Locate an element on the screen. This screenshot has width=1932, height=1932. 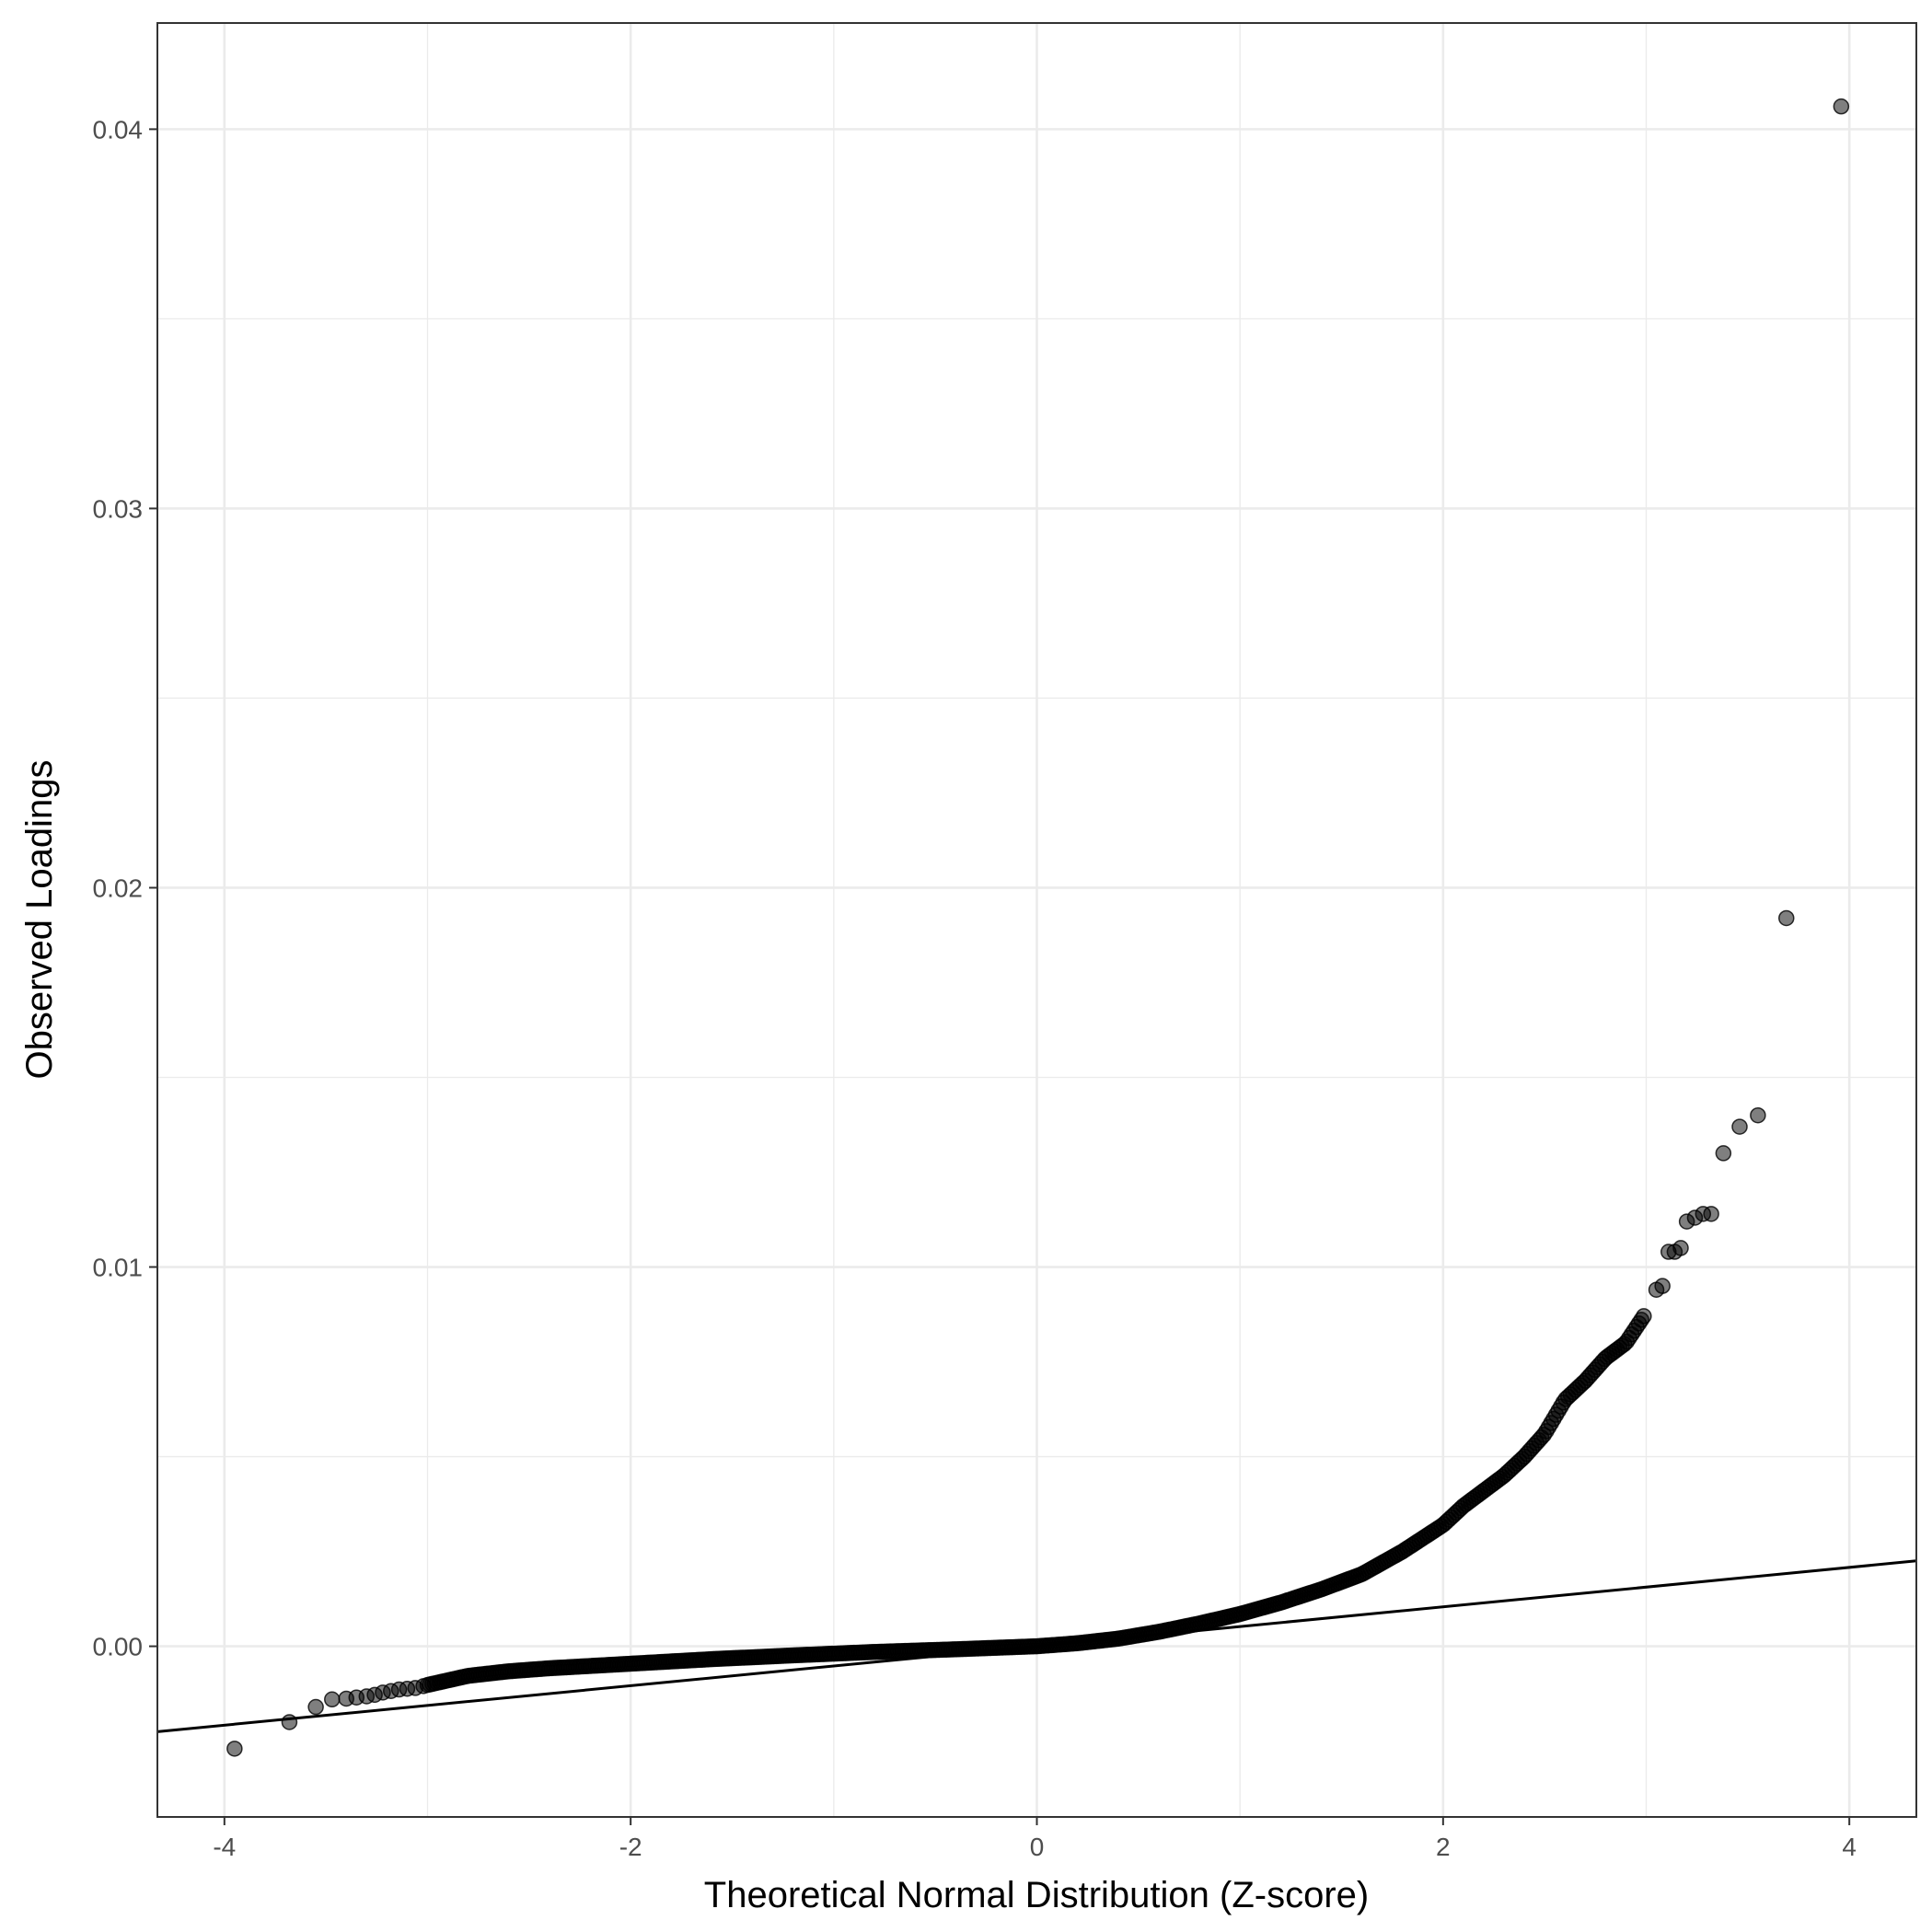
y-tick-label: 0.00 is located at coordinates (119, 1647).